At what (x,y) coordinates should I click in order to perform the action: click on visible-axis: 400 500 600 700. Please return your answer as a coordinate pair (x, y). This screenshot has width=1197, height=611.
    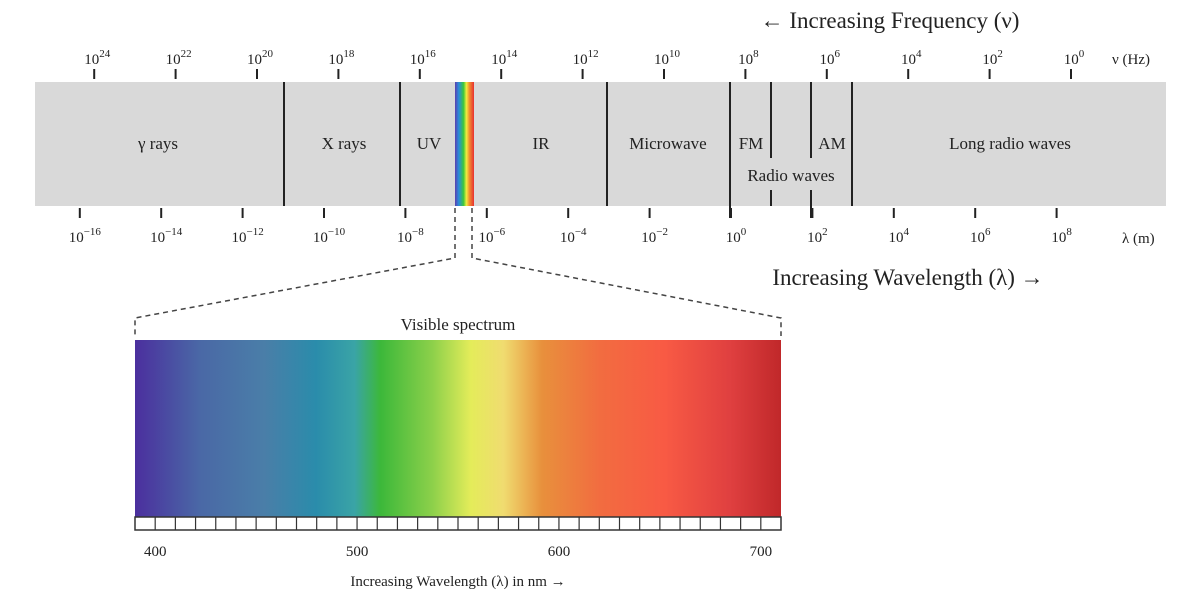
    Looking at the image, I should click on (458, 538).